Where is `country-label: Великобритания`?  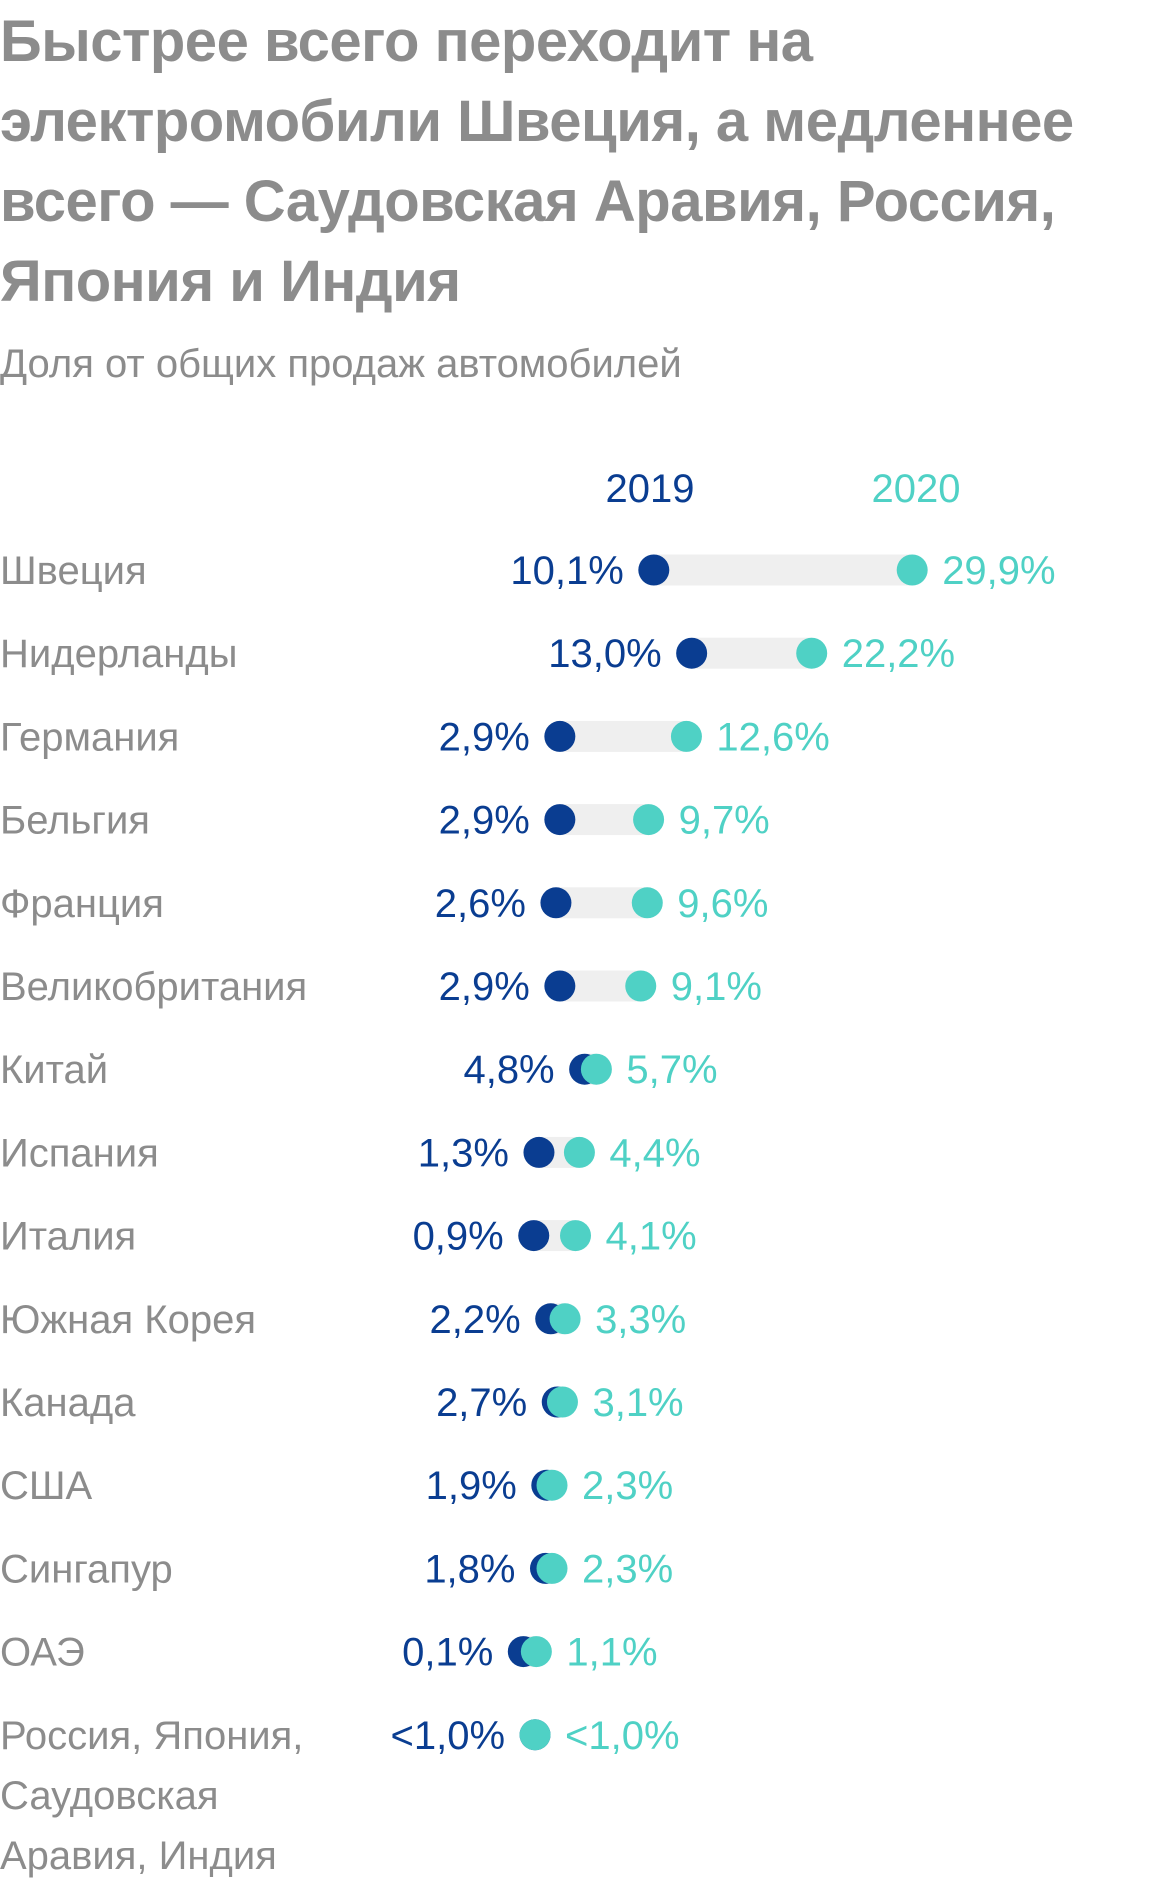
country-label: Великобритания is located at coordinates (153, 987).